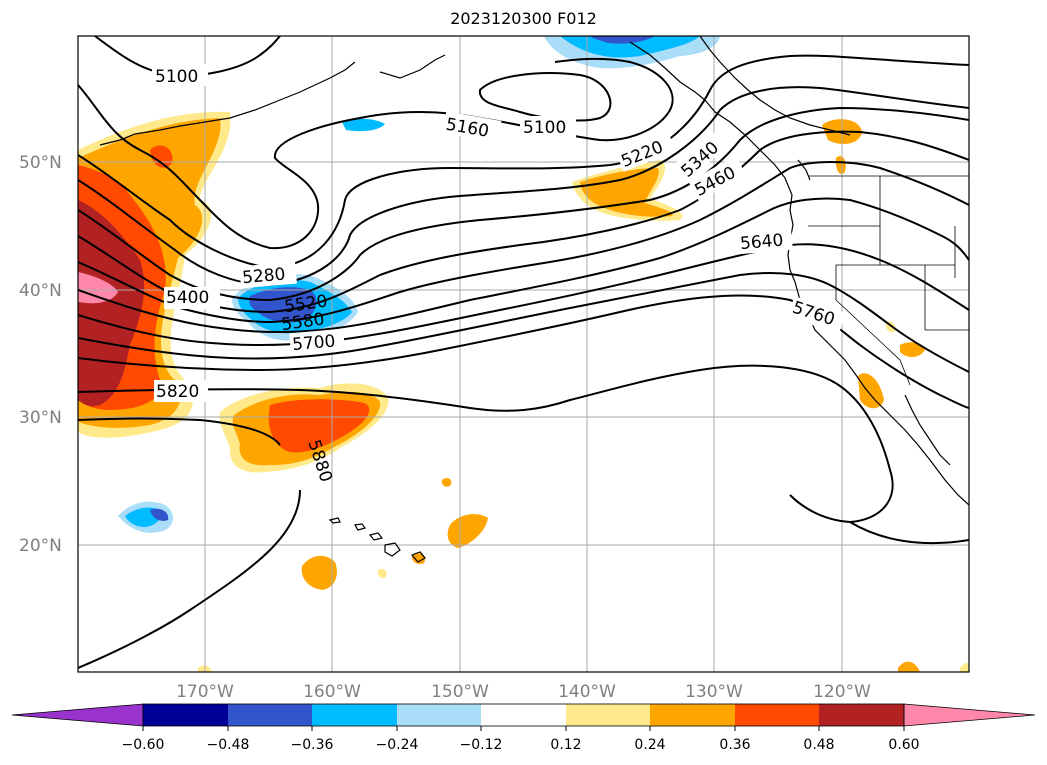 This screenshot has height=765, width=1047. Describe the element at coordinates (565, 745) in the screenshot. I see `colorbar-tick-label: 0.12` at that location.